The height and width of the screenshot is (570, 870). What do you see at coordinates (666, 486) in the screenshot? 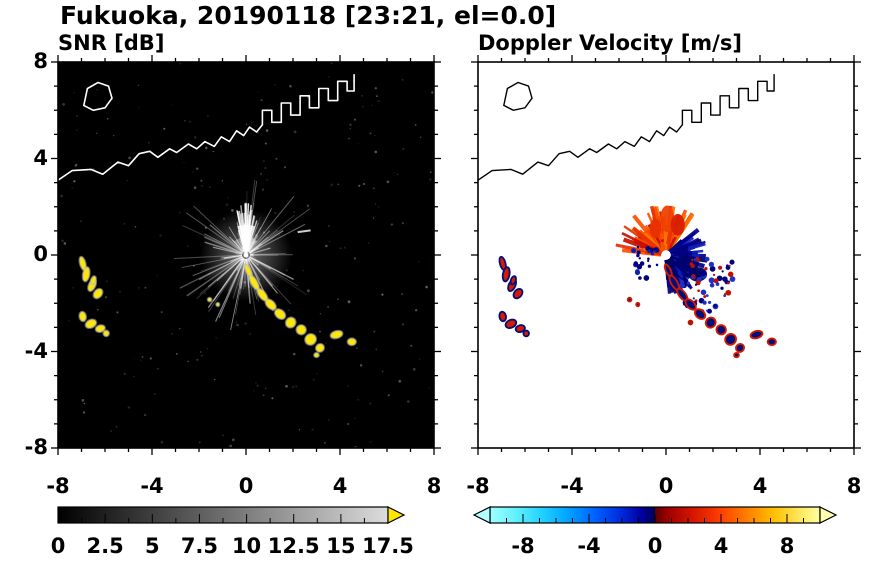
I see `velocity-x-tick-label: 0` at bounding box center [666, 486].